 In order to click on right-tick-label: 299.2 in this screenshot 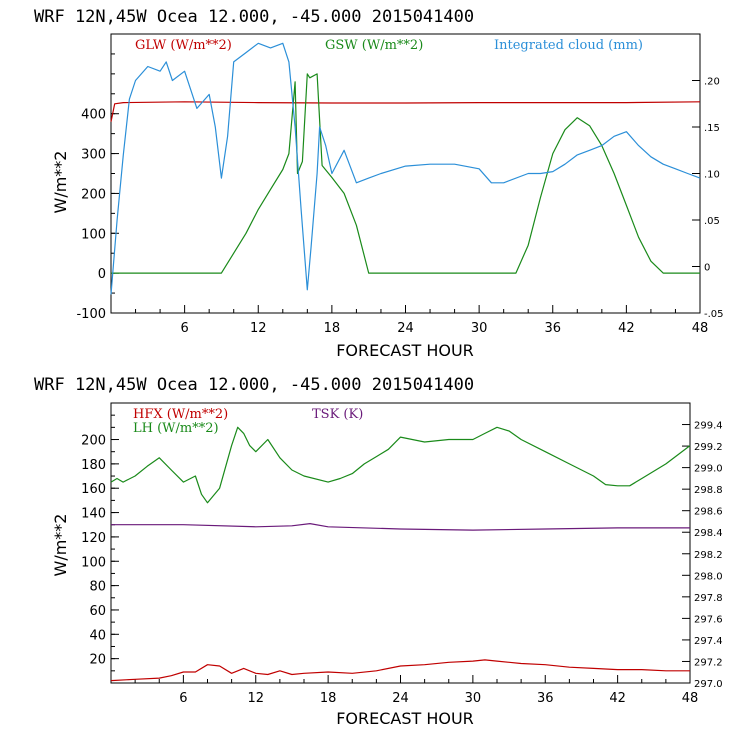, I will do `click(708, 447)`.